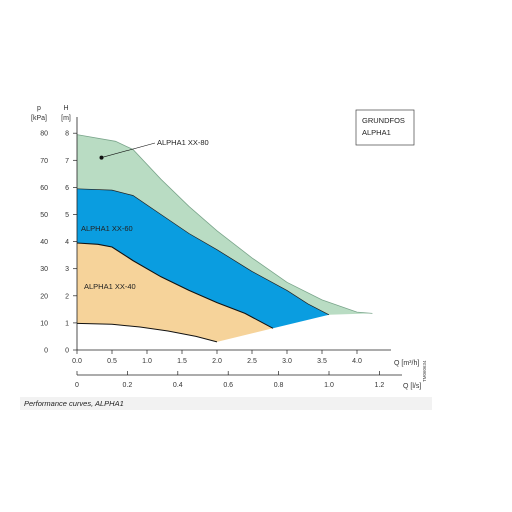  What do you see at coordinates (228, 385) in the screenshot?
I see `x2-tick-label: 0.6` at bounding box center [228, 385].